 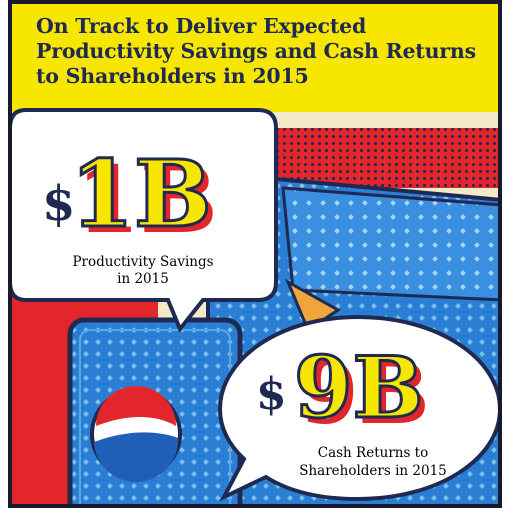 What do you see at coordinates (358, 387) in the screenshot?
I see `cash-amount: 9B` at bounding box center [358, 387].